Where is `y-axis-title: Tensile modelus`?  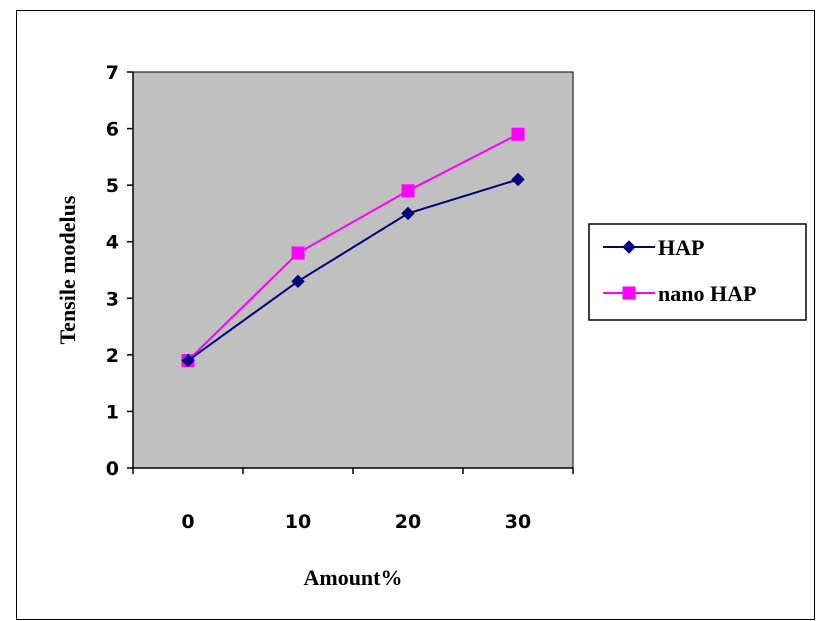
y-axis-title: Tensile modelus is located at coordinates (67, 269).